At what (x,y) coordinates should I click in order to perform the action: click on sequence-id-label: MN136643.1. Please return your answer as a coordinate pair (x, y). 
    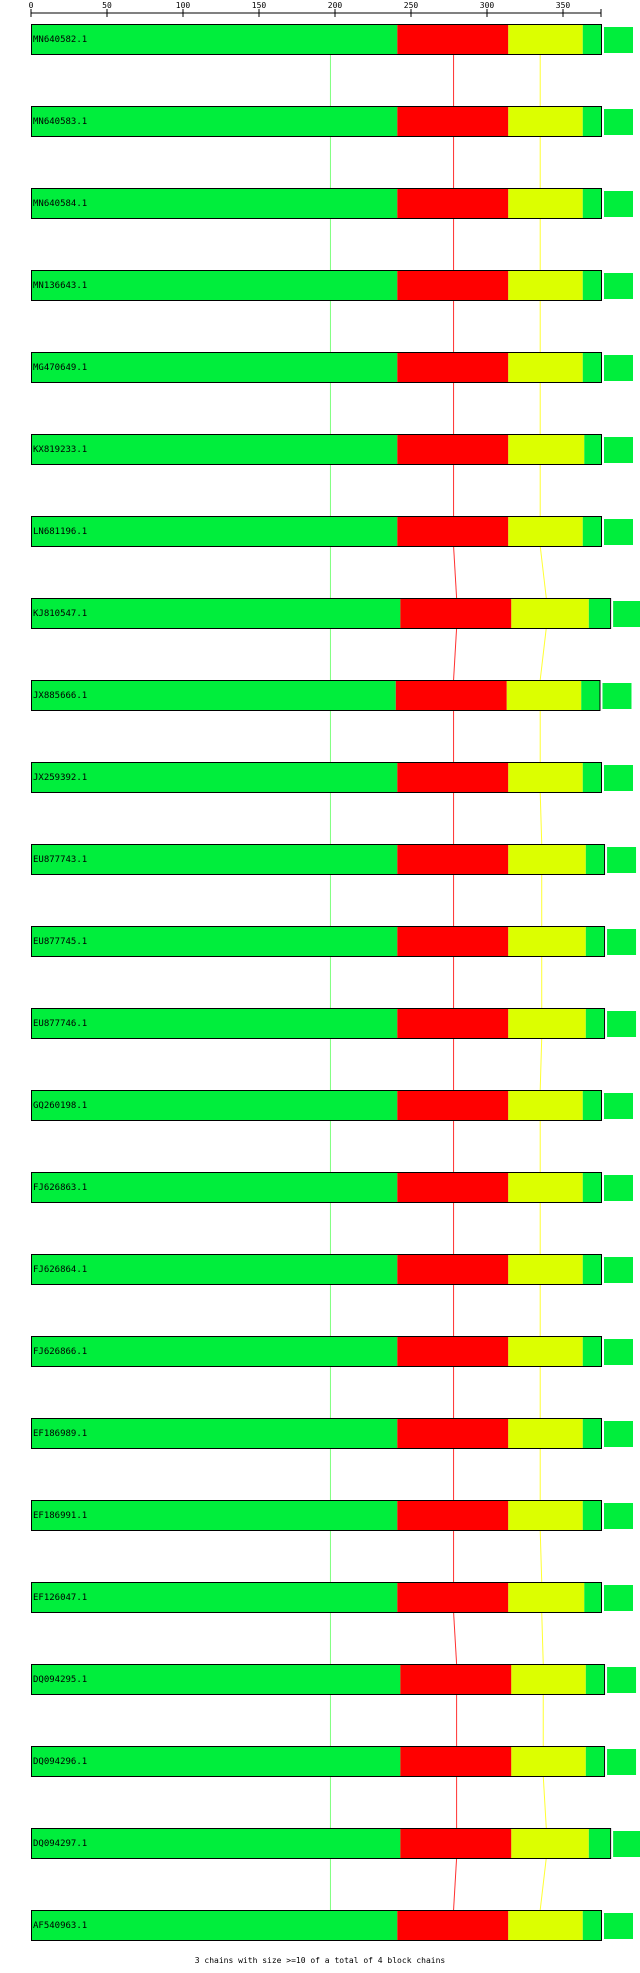
    Looking at the image, I should click on (60, 286).